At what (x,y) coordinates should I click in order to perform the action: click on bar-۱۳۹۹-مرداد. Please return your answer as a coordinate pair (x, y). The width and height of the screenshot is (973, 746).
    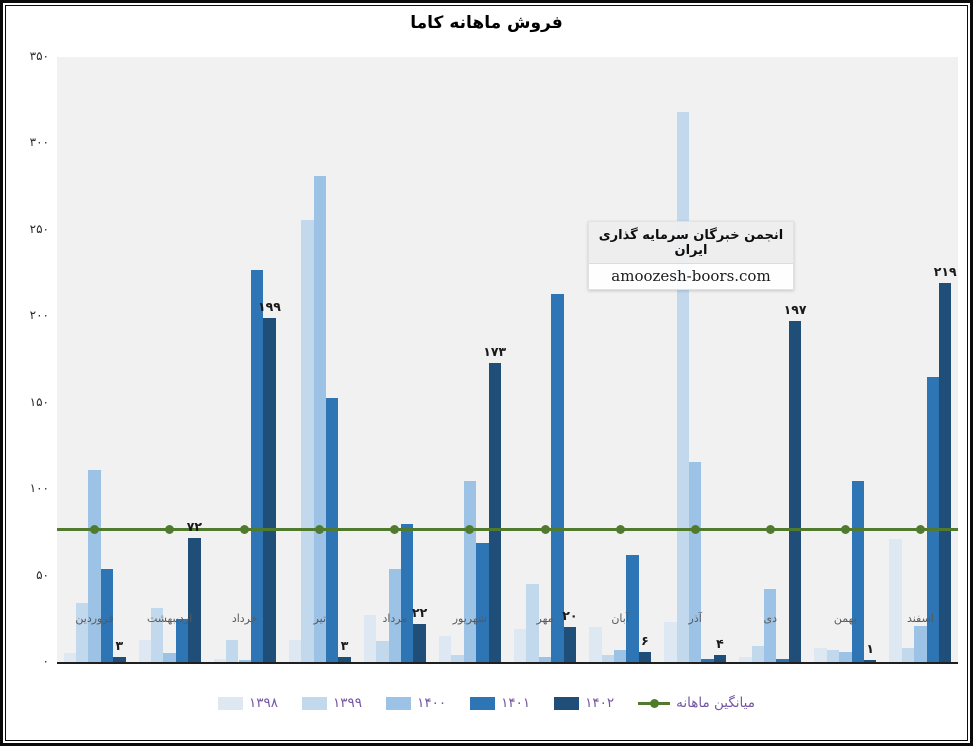
    Looking at the image, I should click on (382, 651).